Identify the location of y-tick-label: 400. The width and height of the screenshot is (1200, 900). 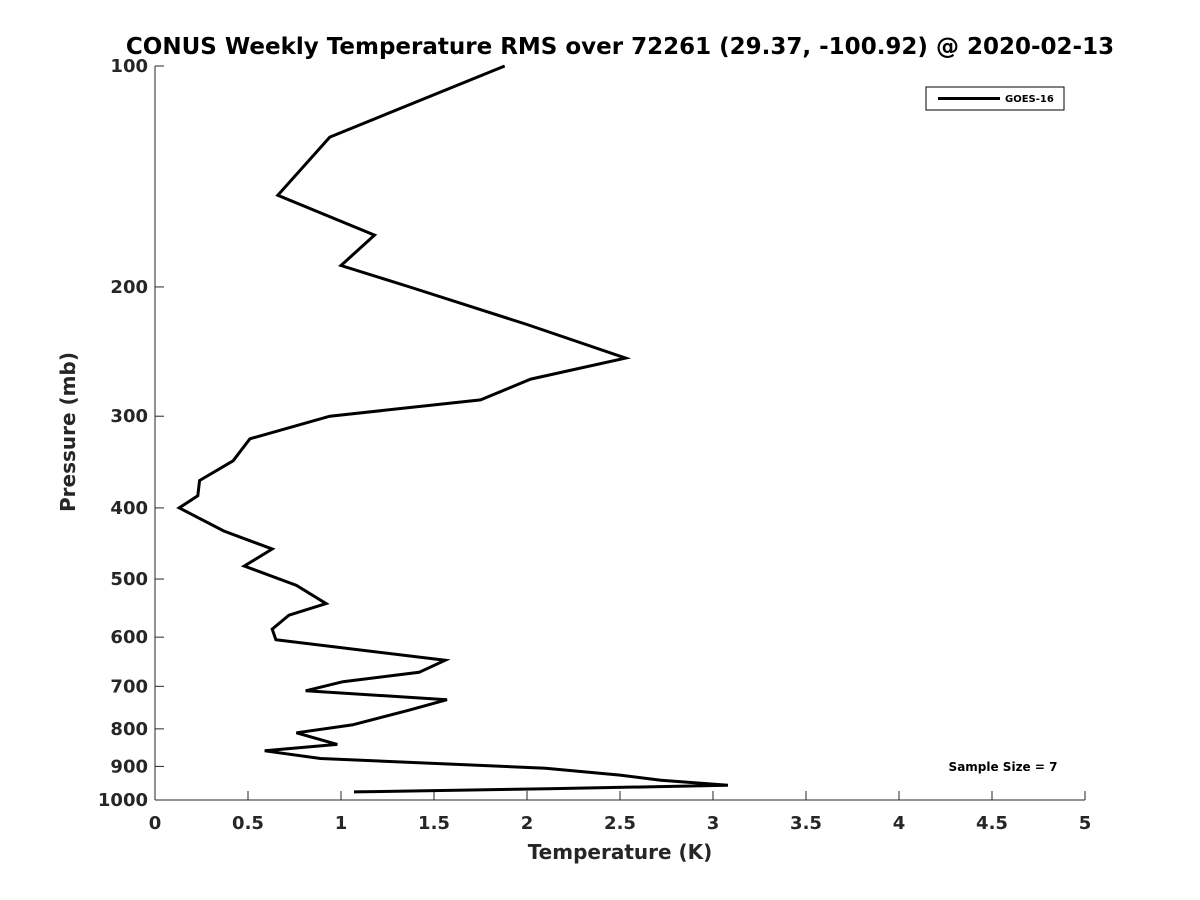
(129, 508).